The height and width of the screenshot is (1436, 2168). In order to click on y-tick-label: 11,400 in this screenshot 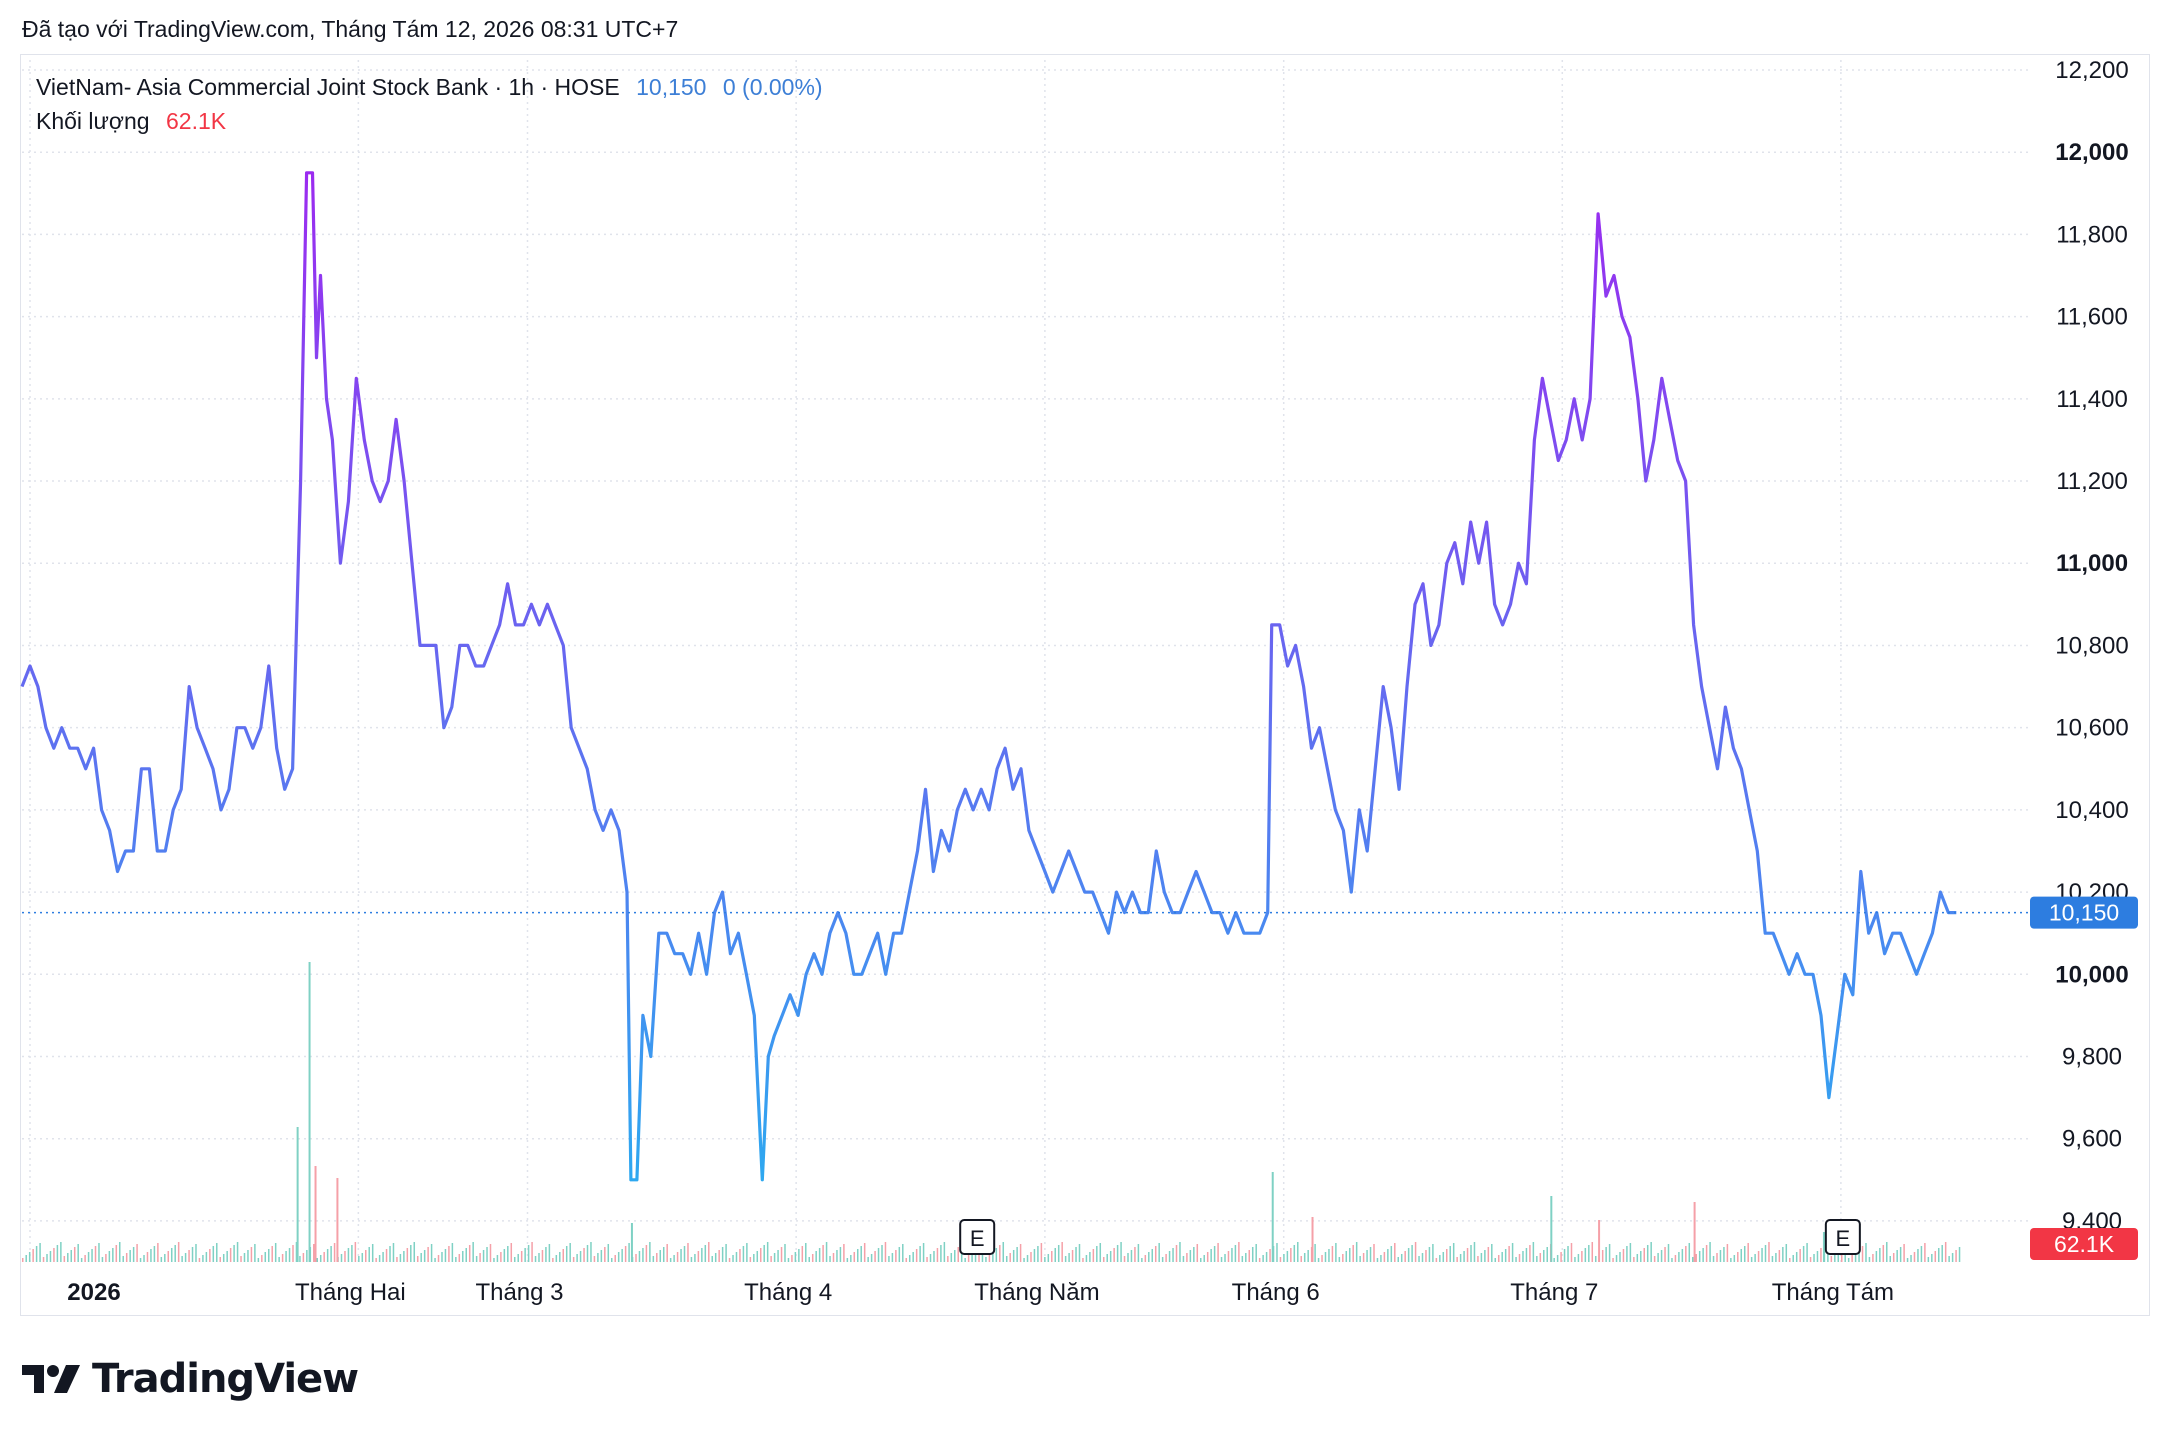, I will do `click(2092, 399)`.